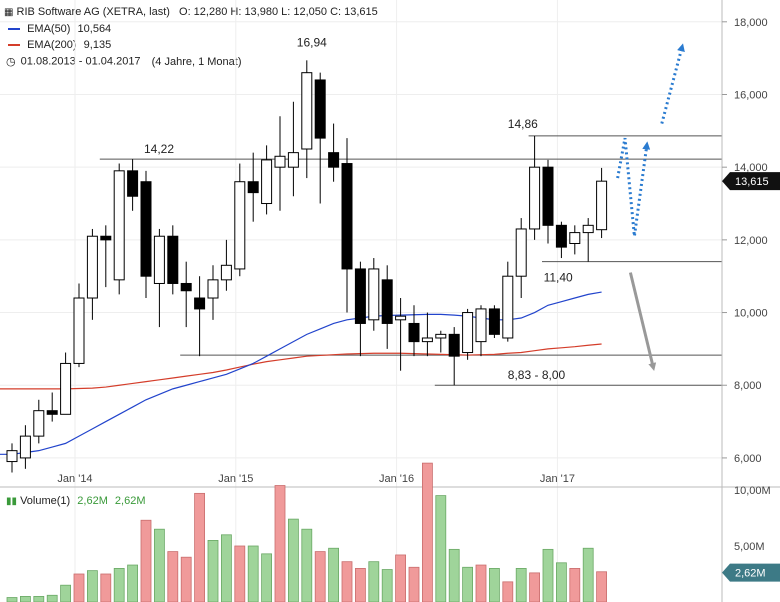  Describe the element at coordinates (14, 45) in the screenshot. I see `ema200-swatch` at that location.